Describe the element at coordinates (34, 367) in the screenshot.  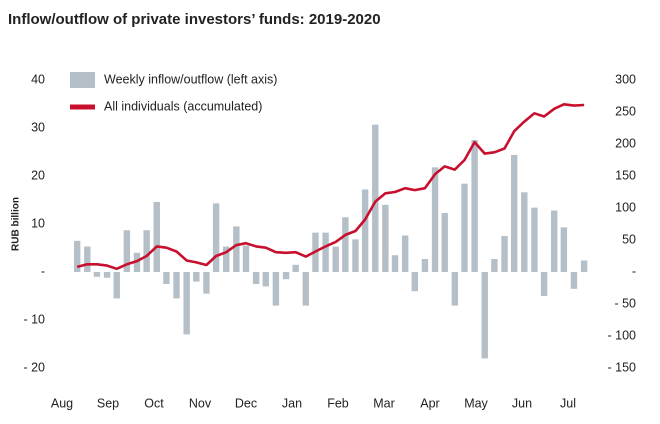
I see `y-tick-label: - 20` at that location.